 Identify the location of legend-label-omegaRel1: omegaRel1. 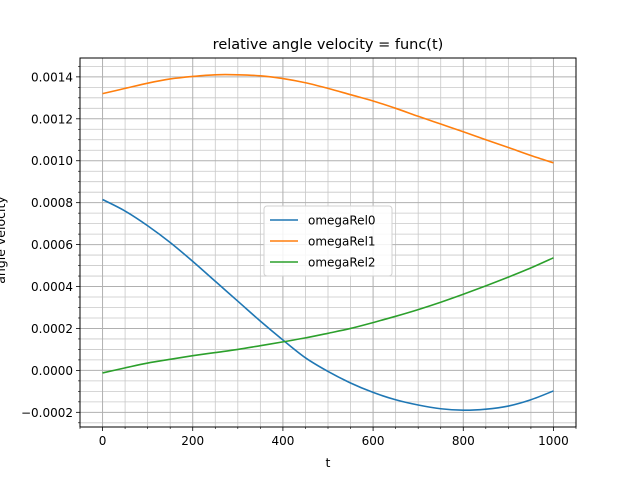
(342, 242).